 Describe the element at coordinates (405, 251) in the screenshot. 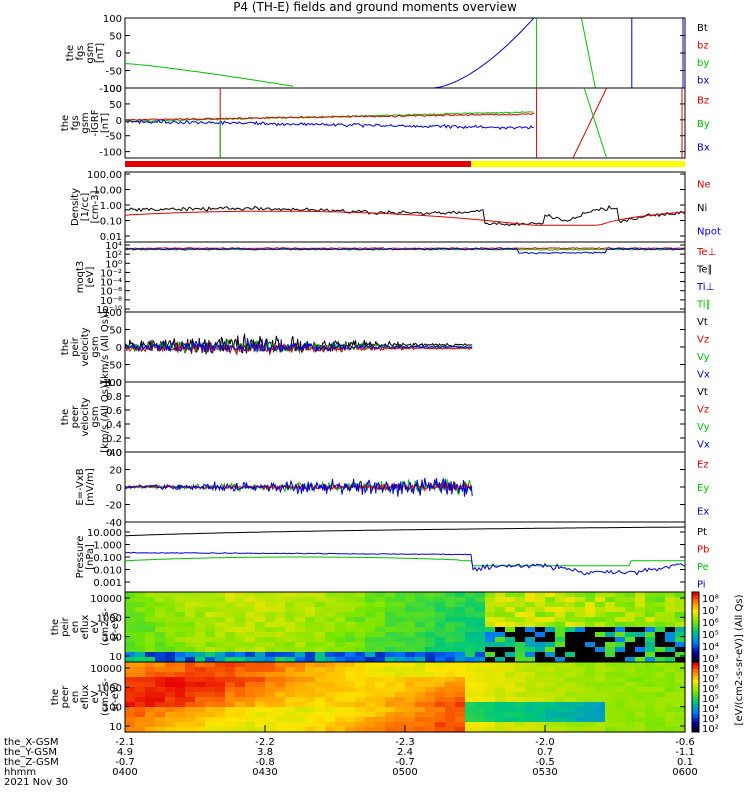

I see `series-Ti-perp` at that location.